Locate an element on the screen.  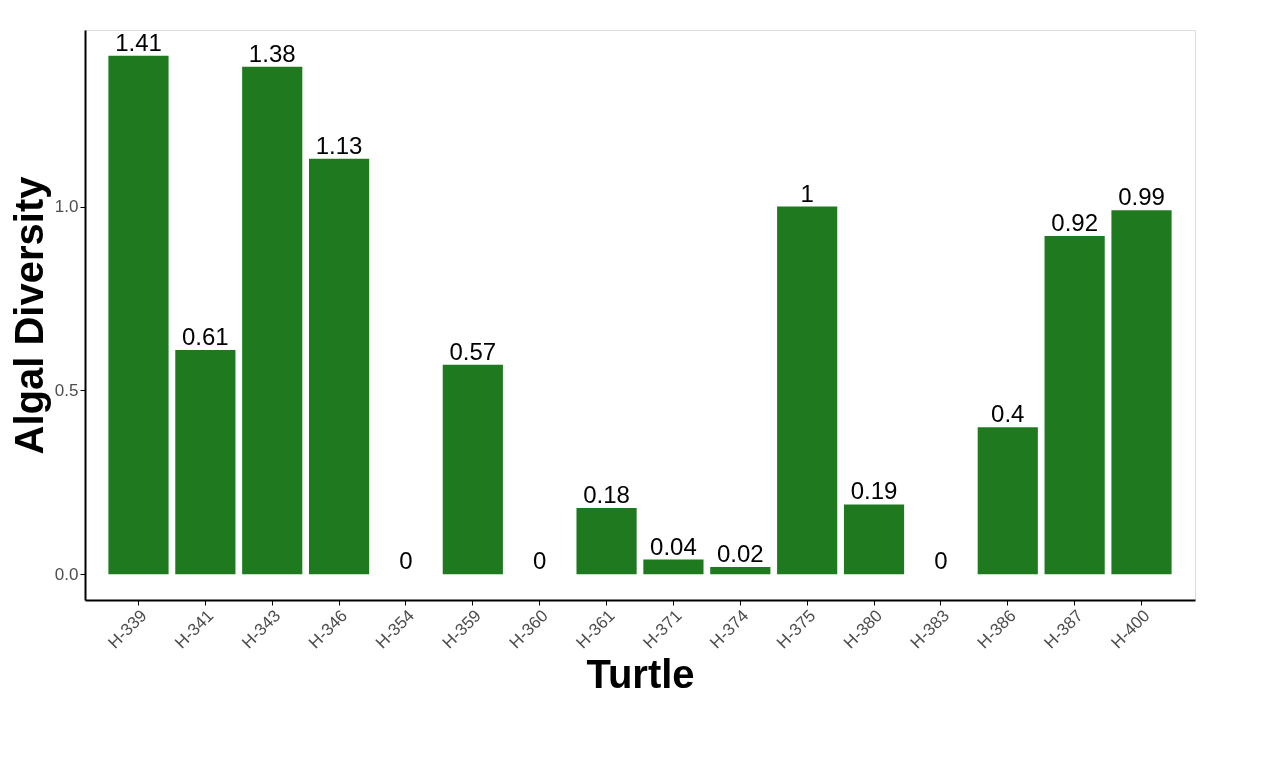
y-tick-label: 0.5 is located at coordinates (66, 390).